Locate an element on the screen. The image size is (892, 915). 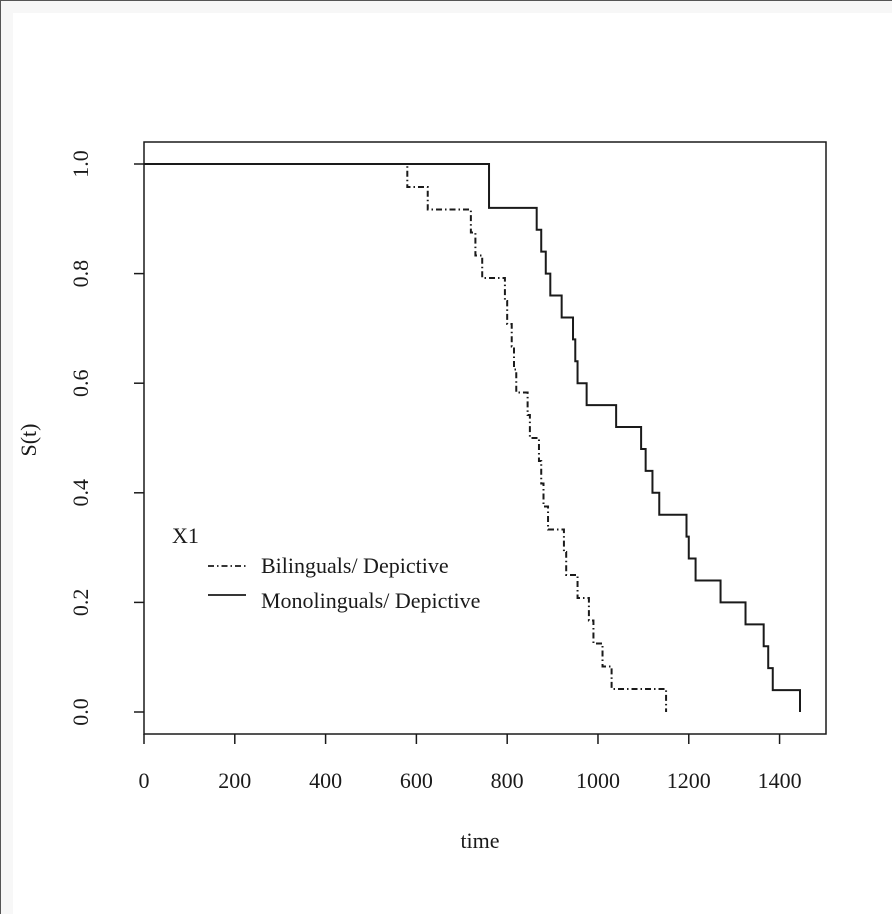
legend-label-monolinguals: Monolinguals/ Depictive is located at coordinates (370, 600).